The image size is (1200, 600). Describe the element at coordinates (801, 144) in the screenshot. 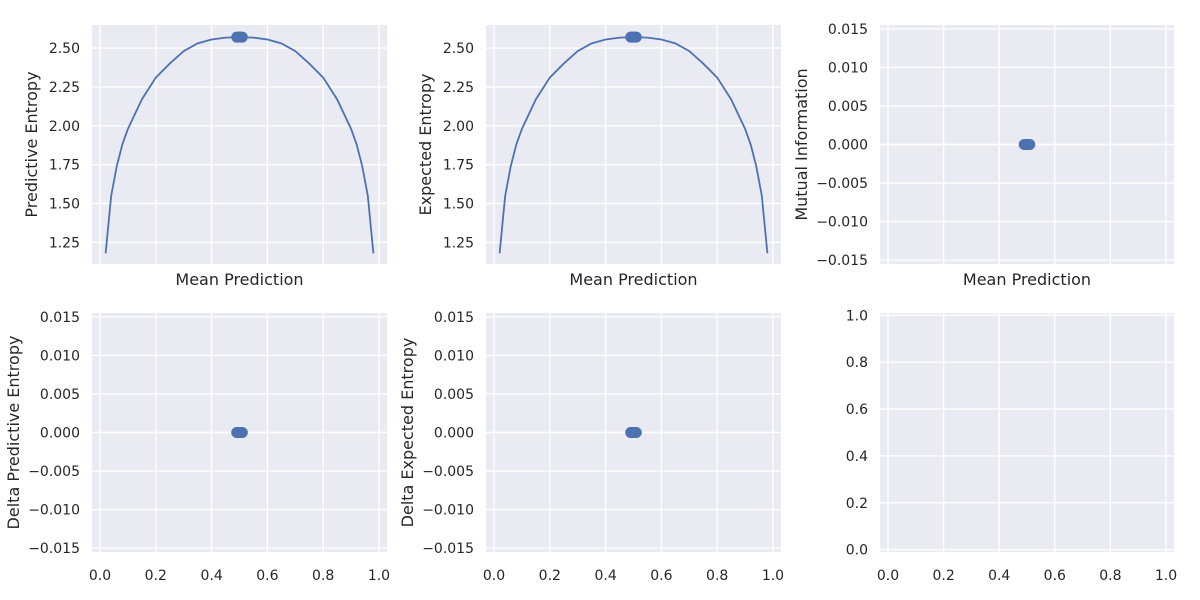

I see `y-axis-label: Mutual Information` at that location.